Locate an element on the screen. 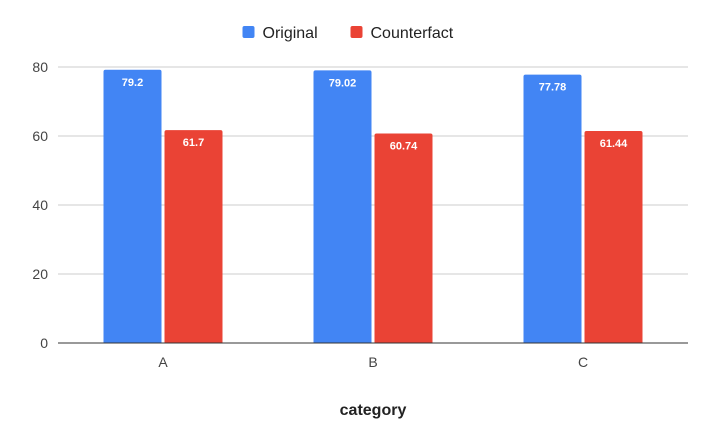 Image resolution: width=712 pixels, height=441 pixels. legend-item-original: Original is located at coordinates (280, 33).